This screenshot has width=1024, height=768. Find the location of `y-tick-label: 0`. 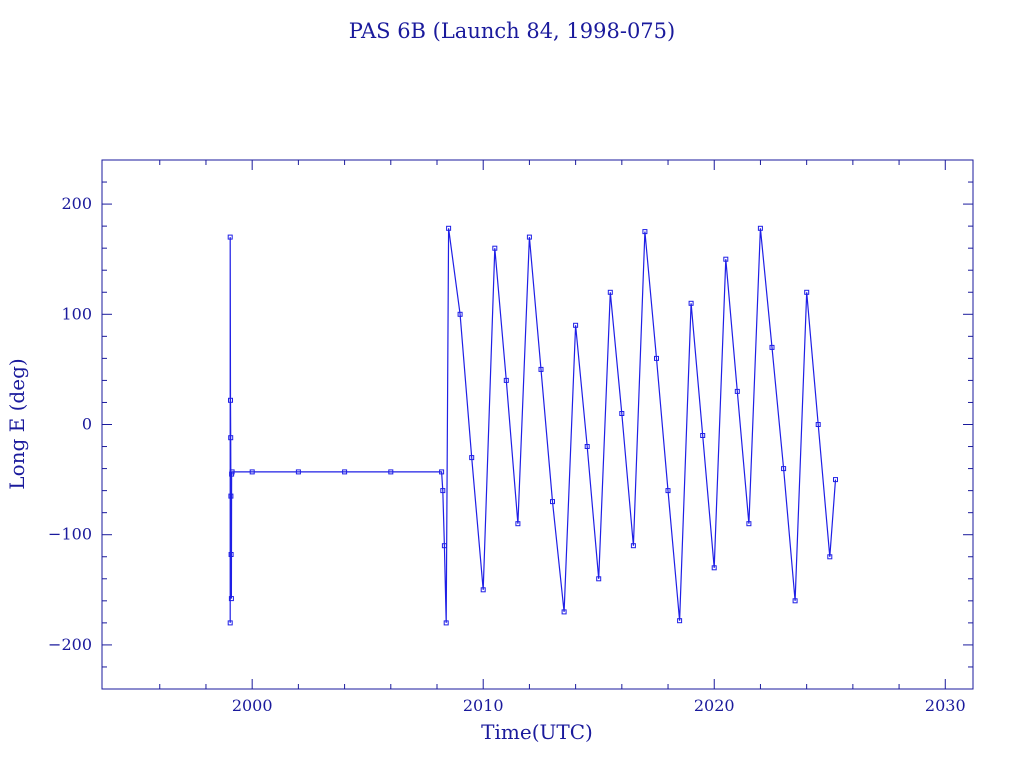

y-tick-label: 0 is located at coordinates (87, 424).